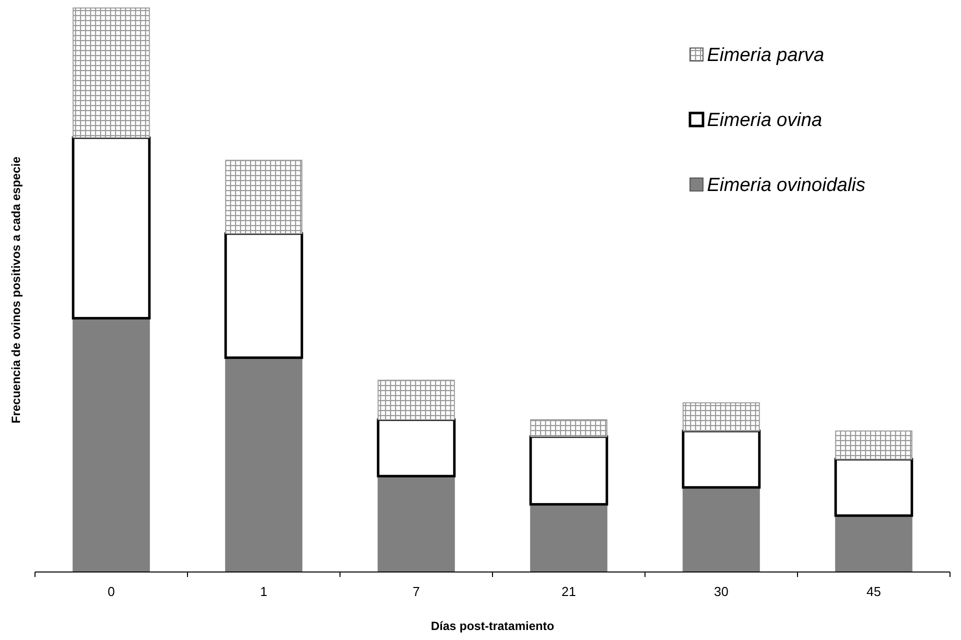 This screenshot has height=640, width=961. What do you see at coordinates (264, 591) in the screenshot?
I see `x-tick-label: 1` at bounding box center [264, 591].